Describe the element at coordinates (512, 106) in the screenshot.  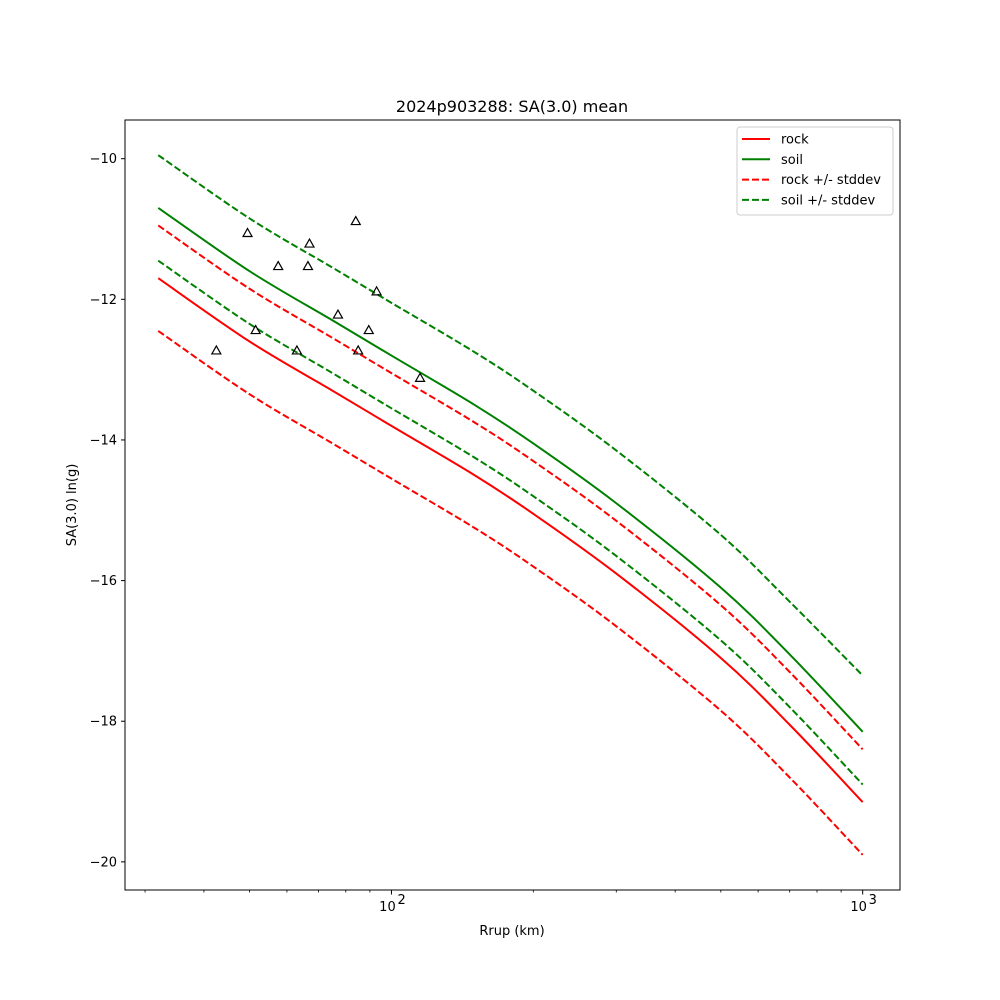
I see `chart-title: 2024p903288: SA(3.0) mean` at that location.